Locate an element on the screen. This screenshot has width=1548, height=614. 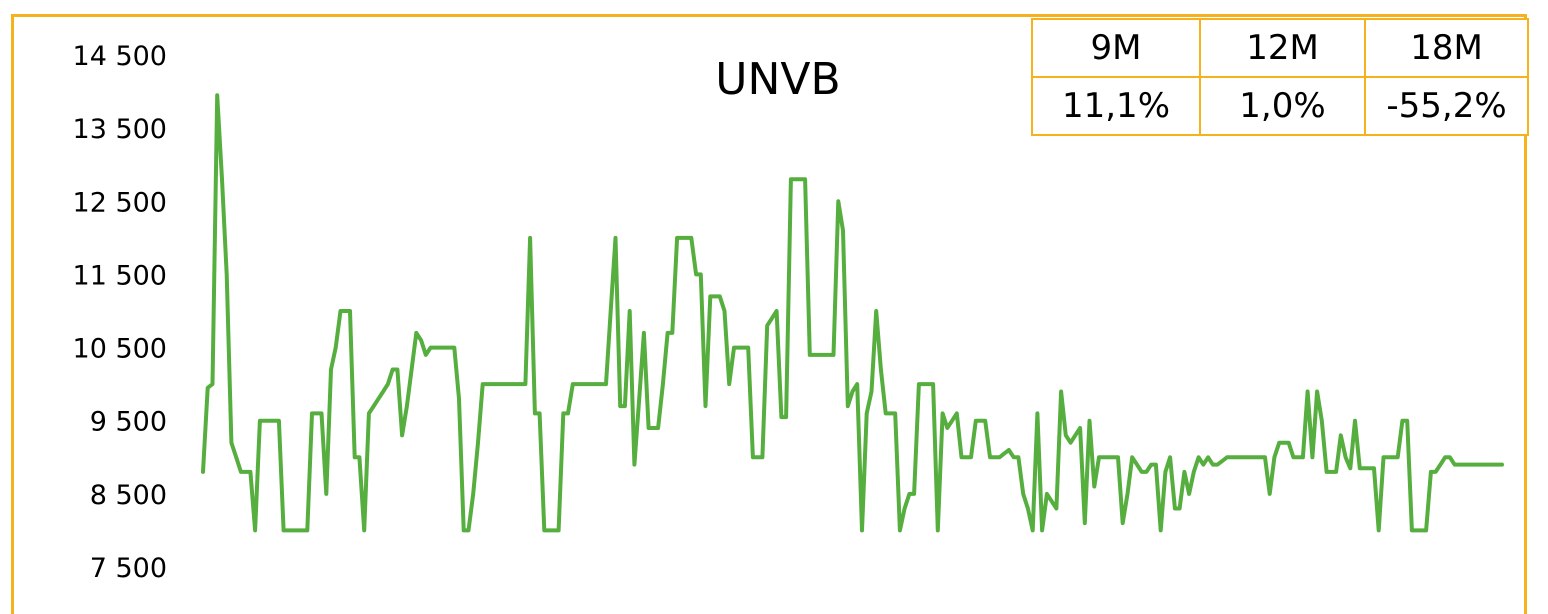
performance-header-row: 9M 12M 18M is located at coordinates (1280, 48).